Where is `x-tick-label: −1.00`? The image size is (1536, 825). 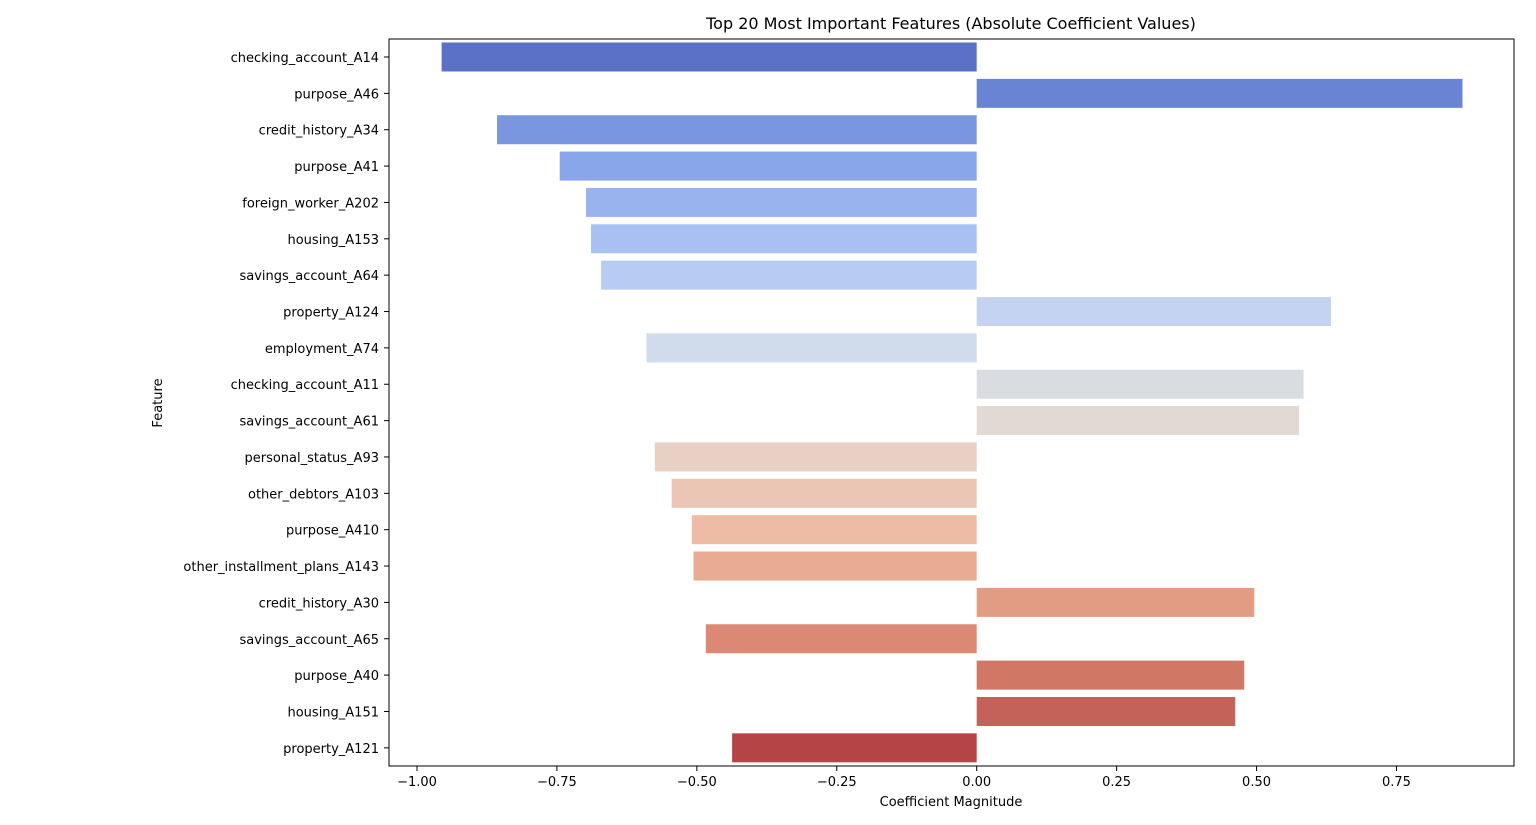
x-tick-label: −1.00 is located at coordinates (417, 782).